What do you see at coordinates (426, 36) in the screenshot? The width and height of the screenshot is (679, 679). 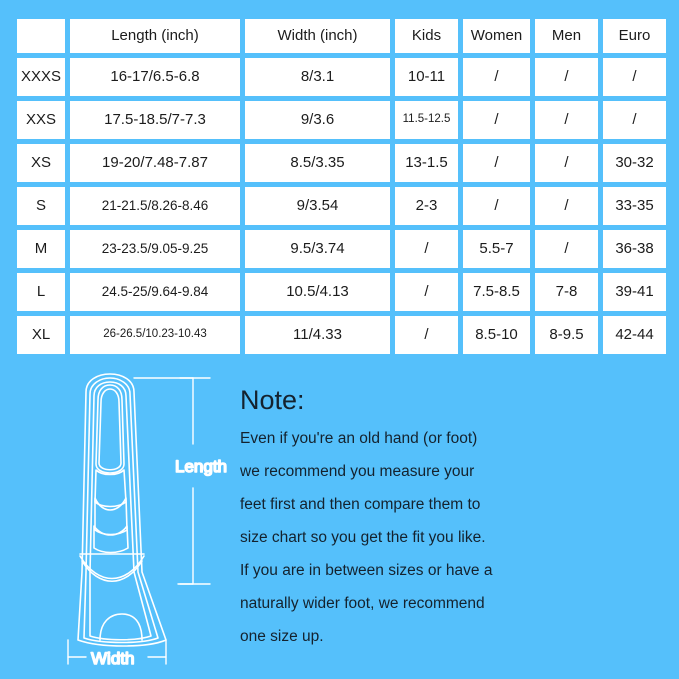 I see `column-header-kids: Kids` at bounding box center [426, 36].